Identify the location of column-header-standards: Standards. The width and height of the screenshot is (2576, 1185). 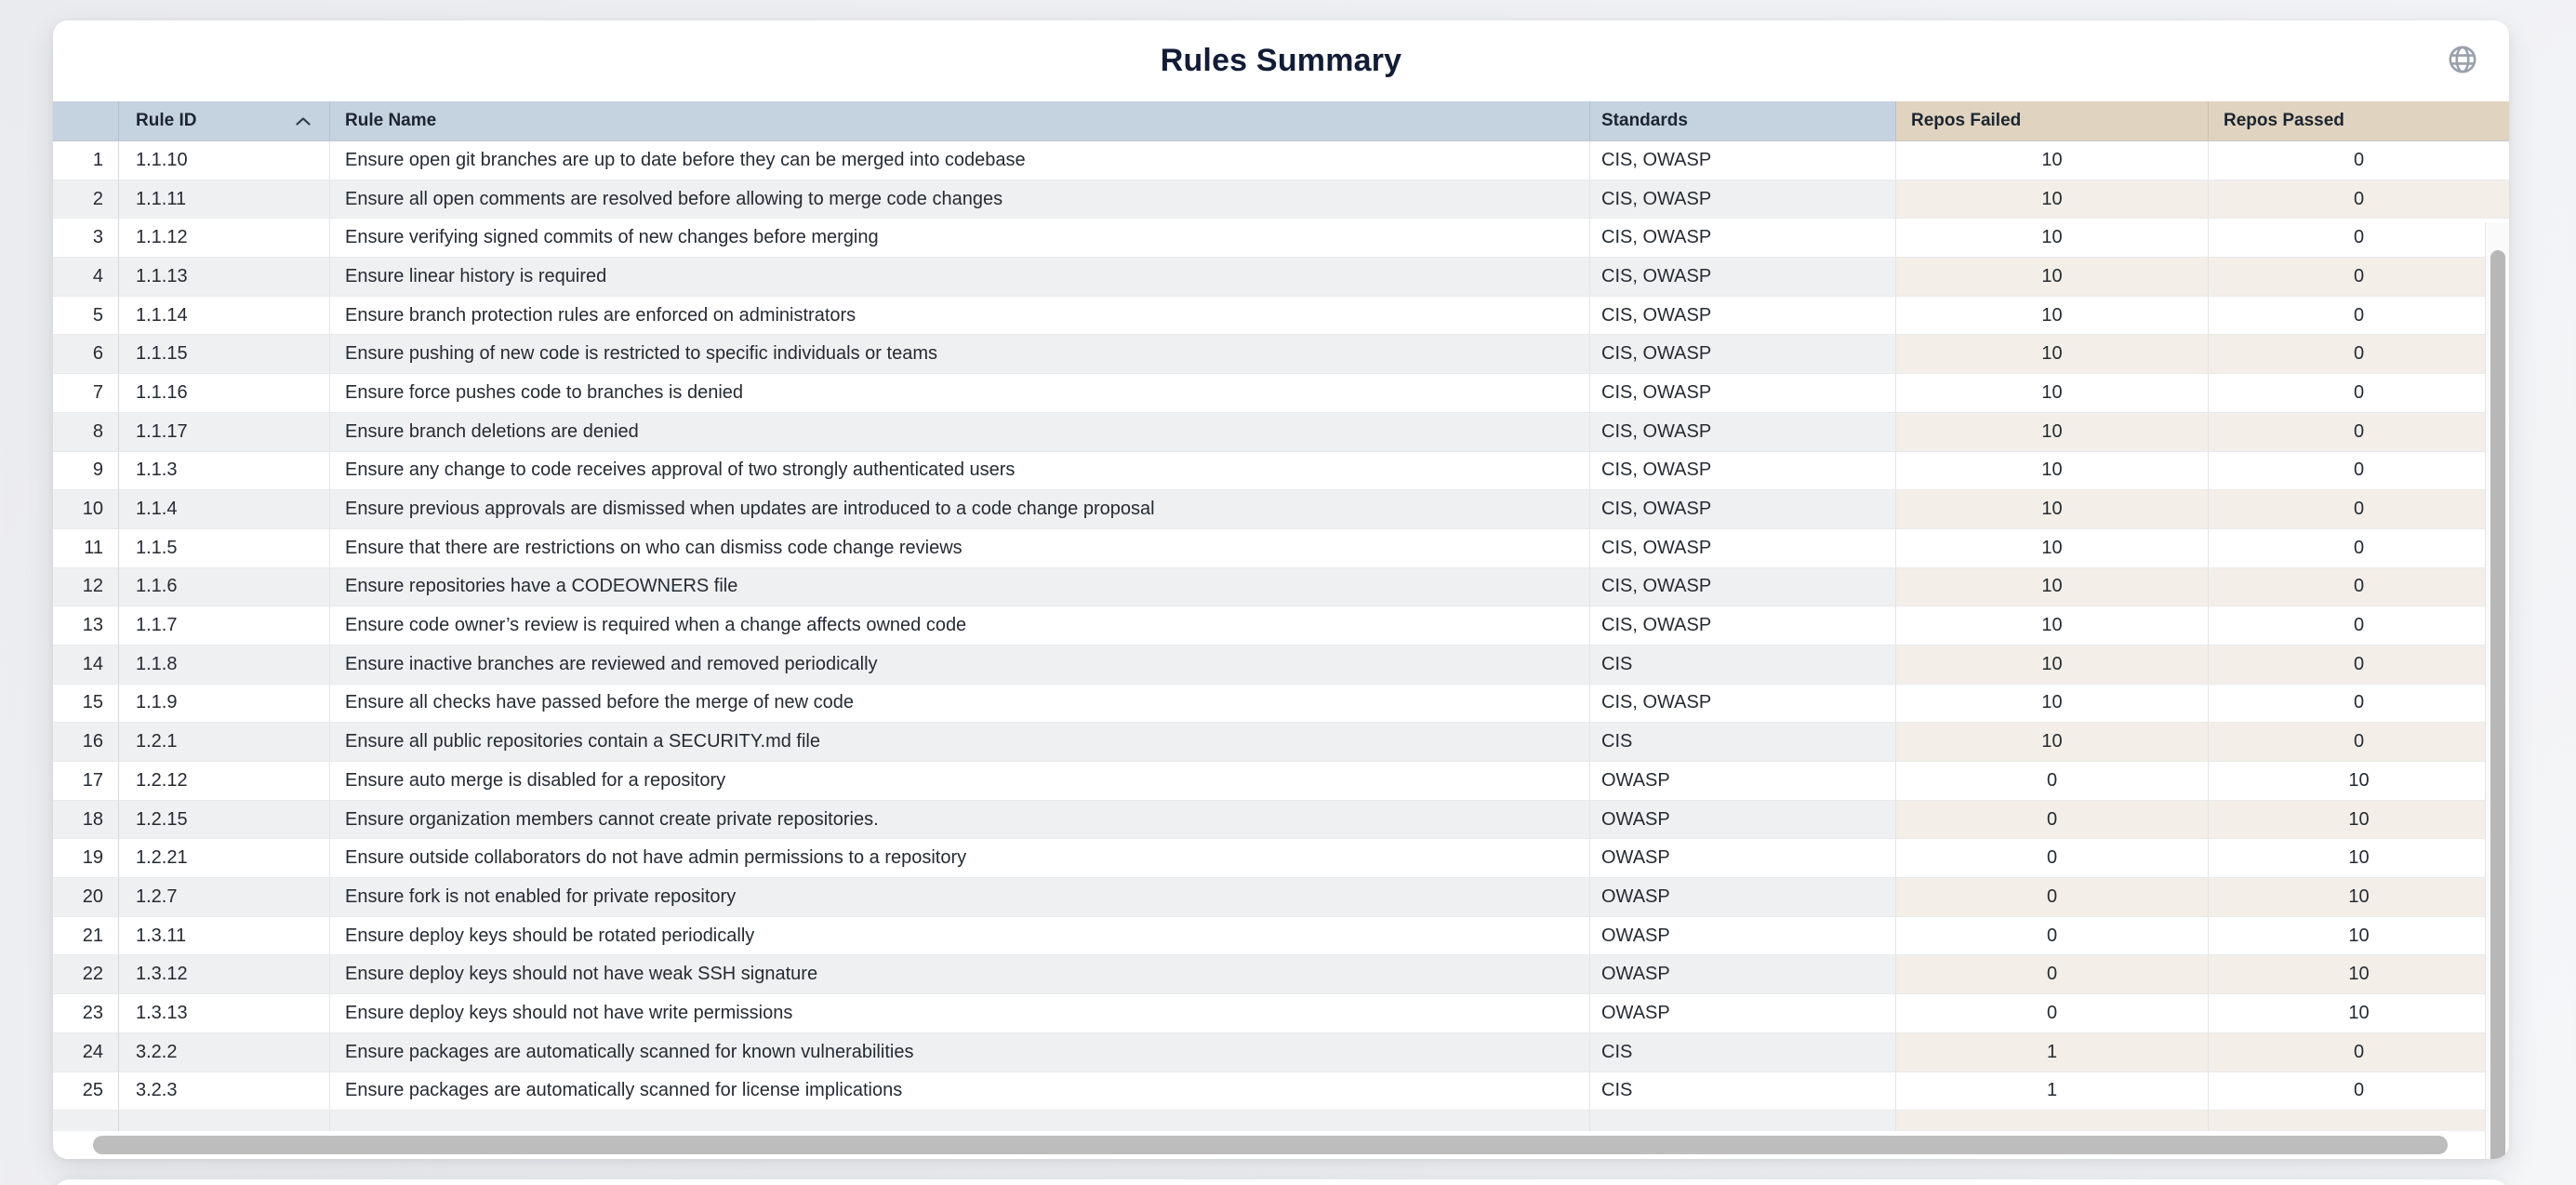
(1743, 121).